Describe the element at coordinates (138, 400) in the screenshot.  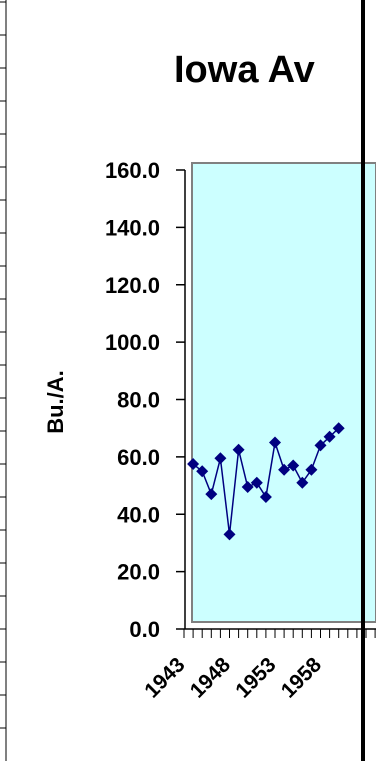
I see `y-tick-label: 80.0` at that location.